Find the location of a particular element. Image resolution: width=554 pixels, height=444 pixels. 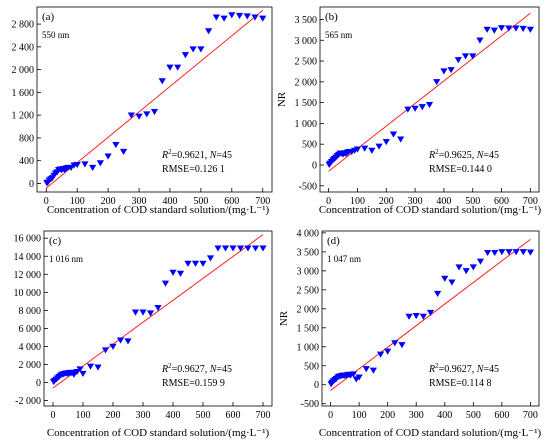

y-tick-label: 2 800 is located at coordinates (23, 25).